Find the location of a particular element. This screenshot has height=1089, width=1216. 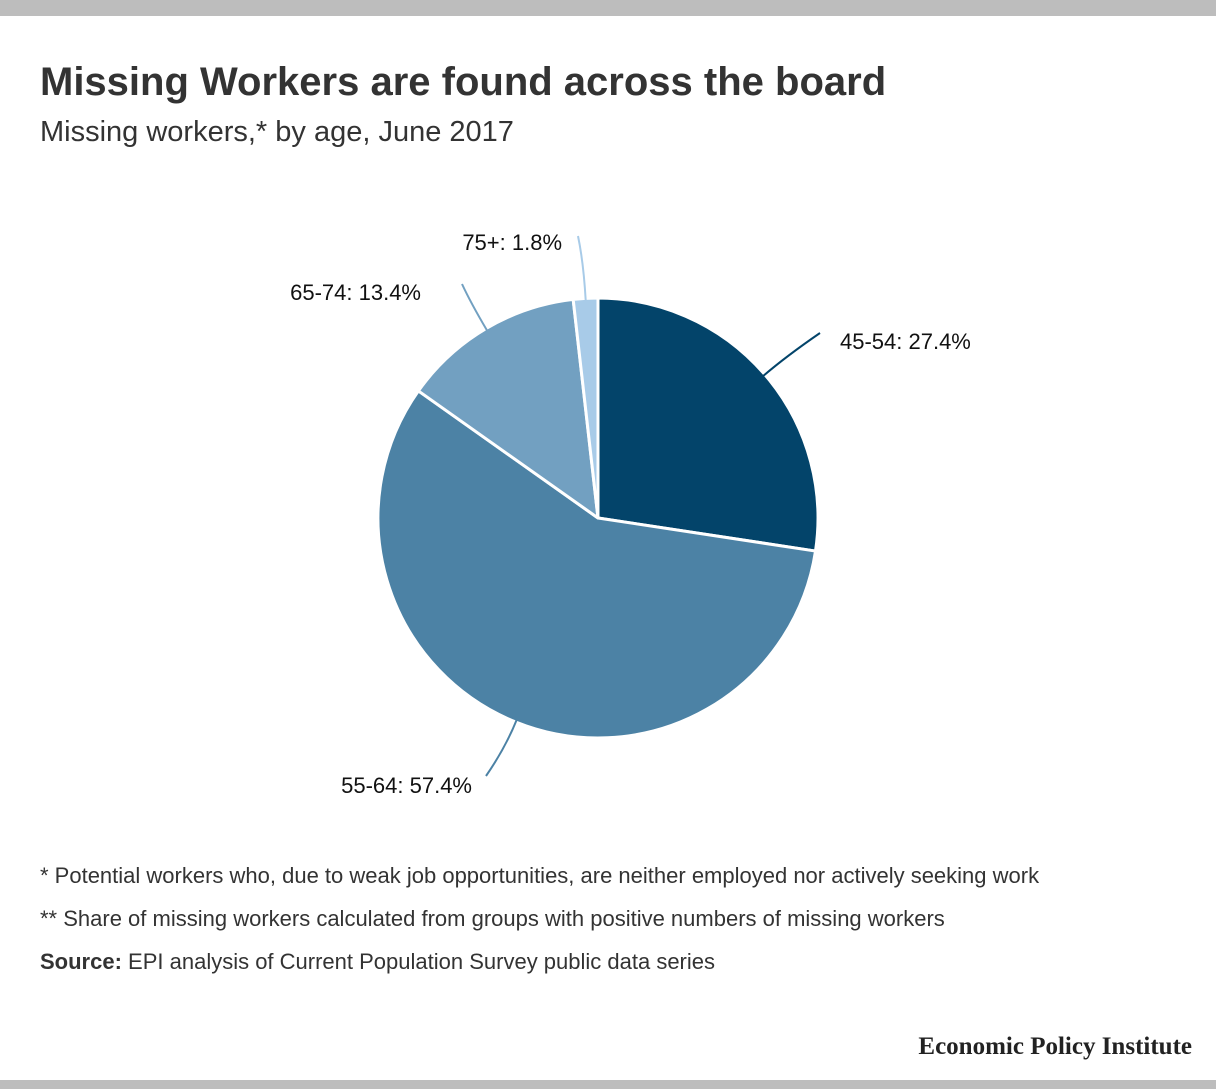

bottom-frame-bar is located at coordinates (608, 1084).